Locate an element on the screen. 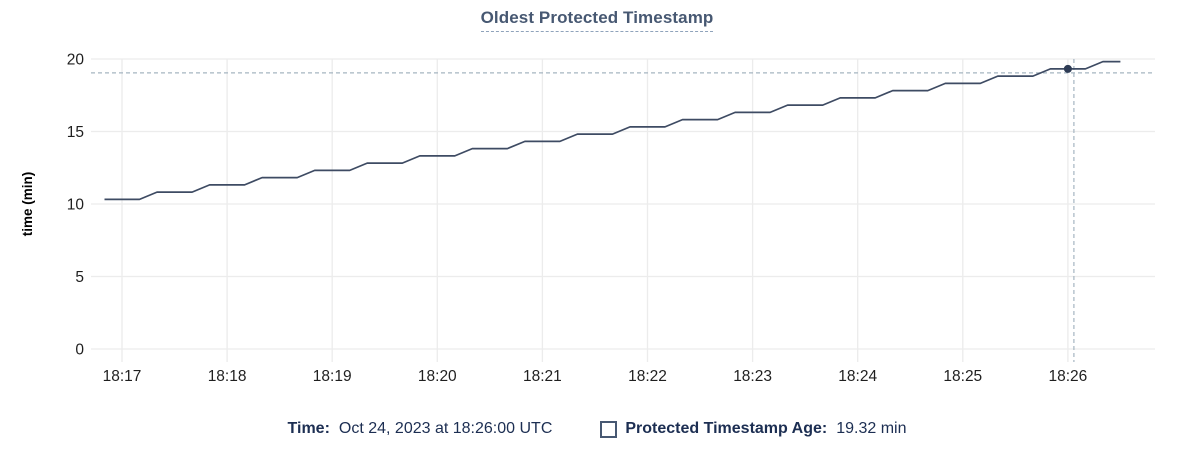 The width and height of the screenshot is (1194, 466). x-tick-label: 18:20 is located at coordinates (437, 376).